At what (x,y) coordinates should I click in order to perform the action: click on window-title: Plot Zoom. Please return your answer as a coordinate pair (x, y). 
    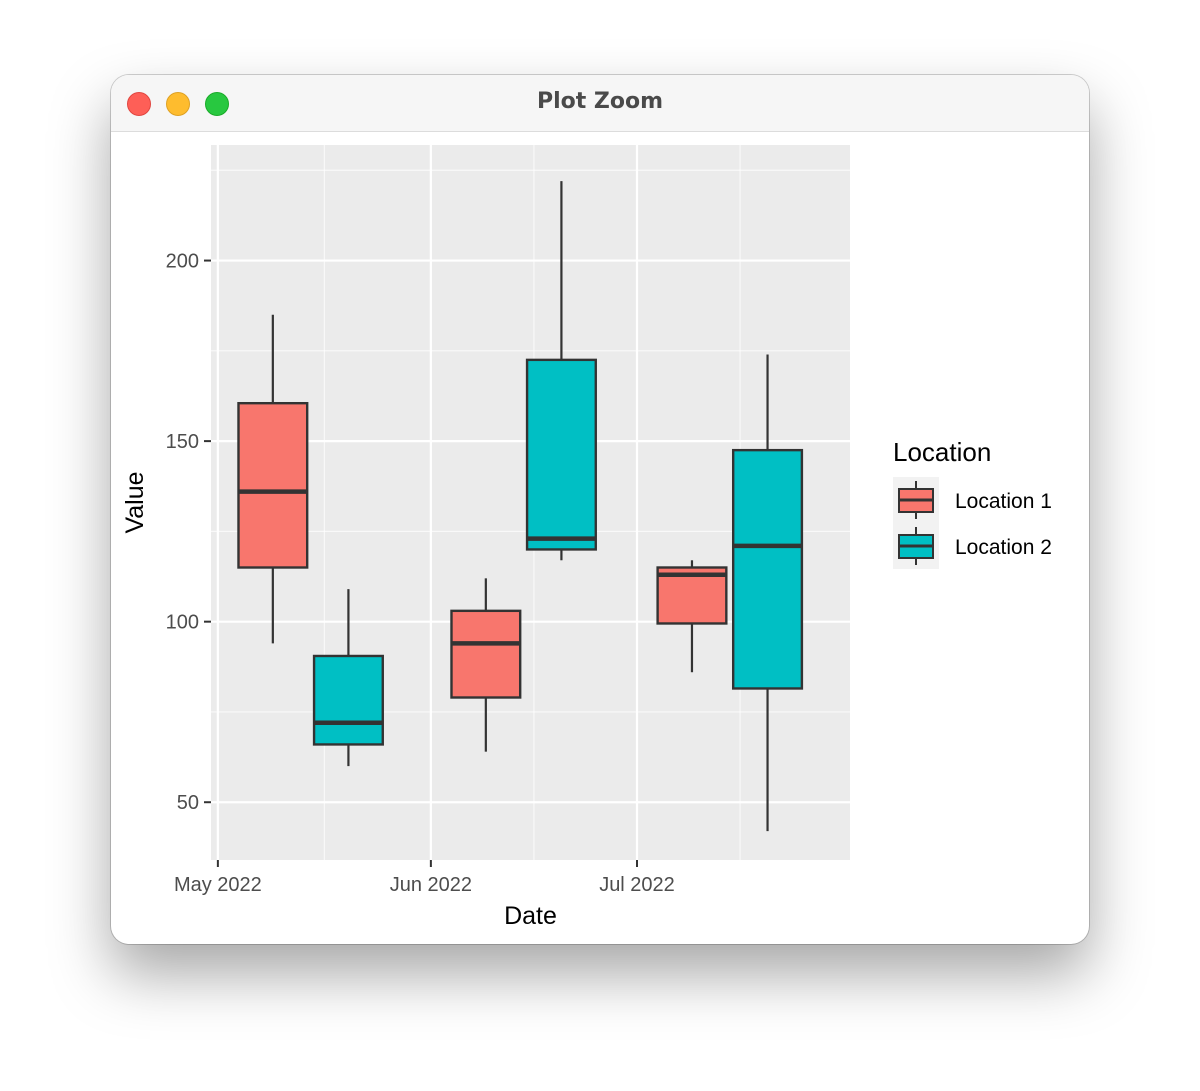
    Looking at the image, I should click on (600, 101).